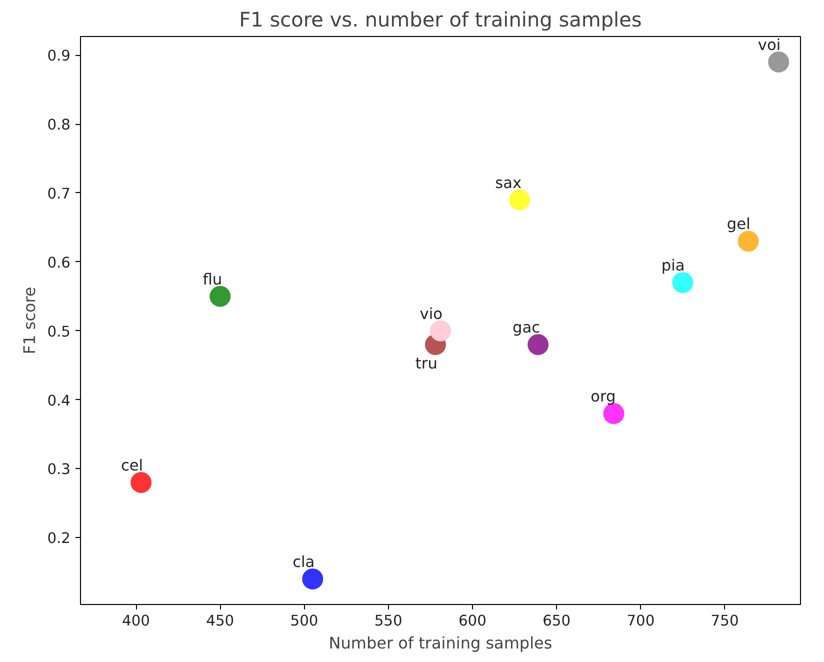  I want to click on x-tick-label: 650, so click(556, 621).